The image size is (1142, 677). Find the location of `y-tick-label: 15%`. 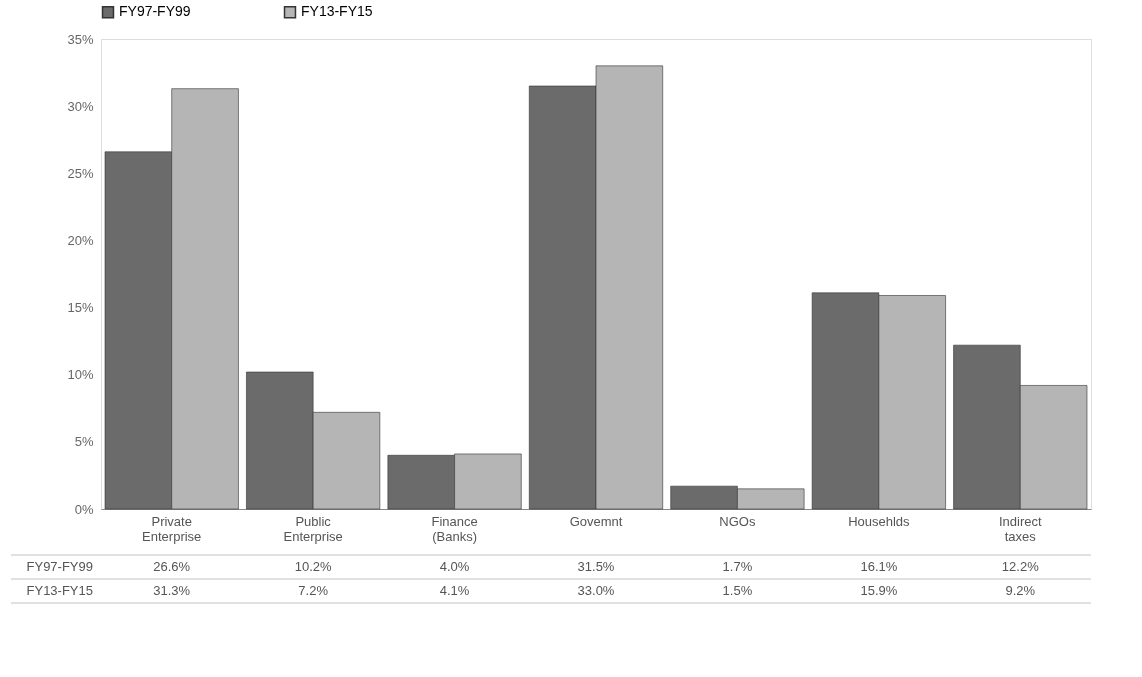

y-tick-label: 15% is located at coordinates (80, 308).